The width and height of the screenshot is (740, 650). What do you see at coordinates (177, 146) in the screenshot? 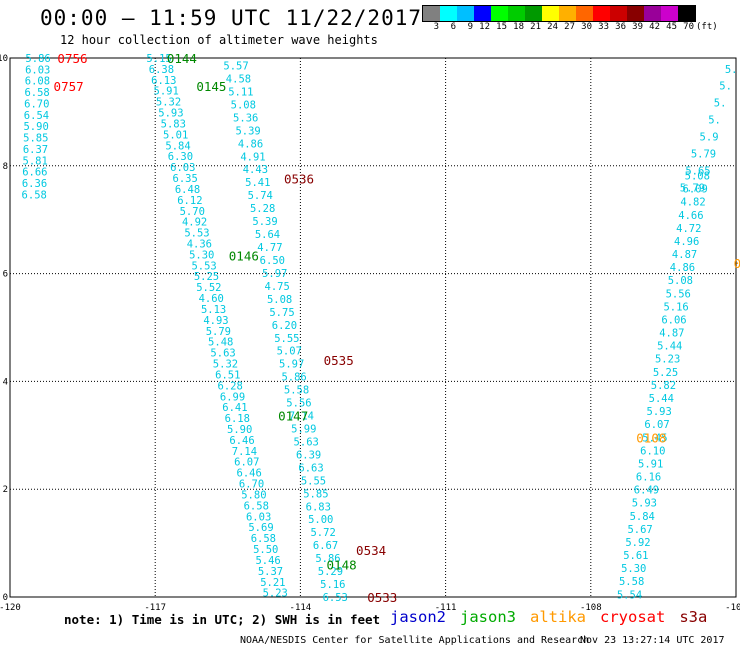
I see `wave-height-value: 5.84` at bounding box center [177, 146].